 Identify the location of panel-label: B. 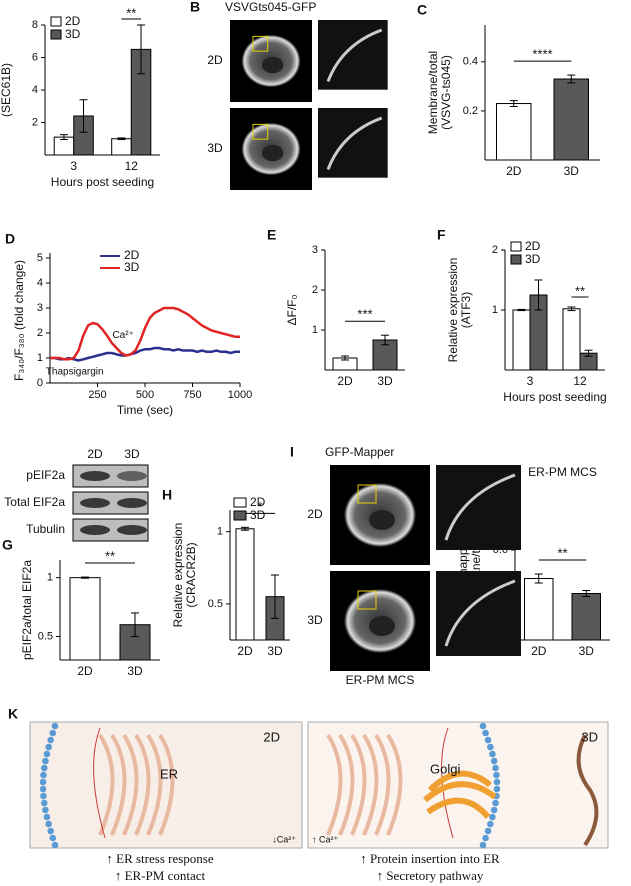
(195, 7).